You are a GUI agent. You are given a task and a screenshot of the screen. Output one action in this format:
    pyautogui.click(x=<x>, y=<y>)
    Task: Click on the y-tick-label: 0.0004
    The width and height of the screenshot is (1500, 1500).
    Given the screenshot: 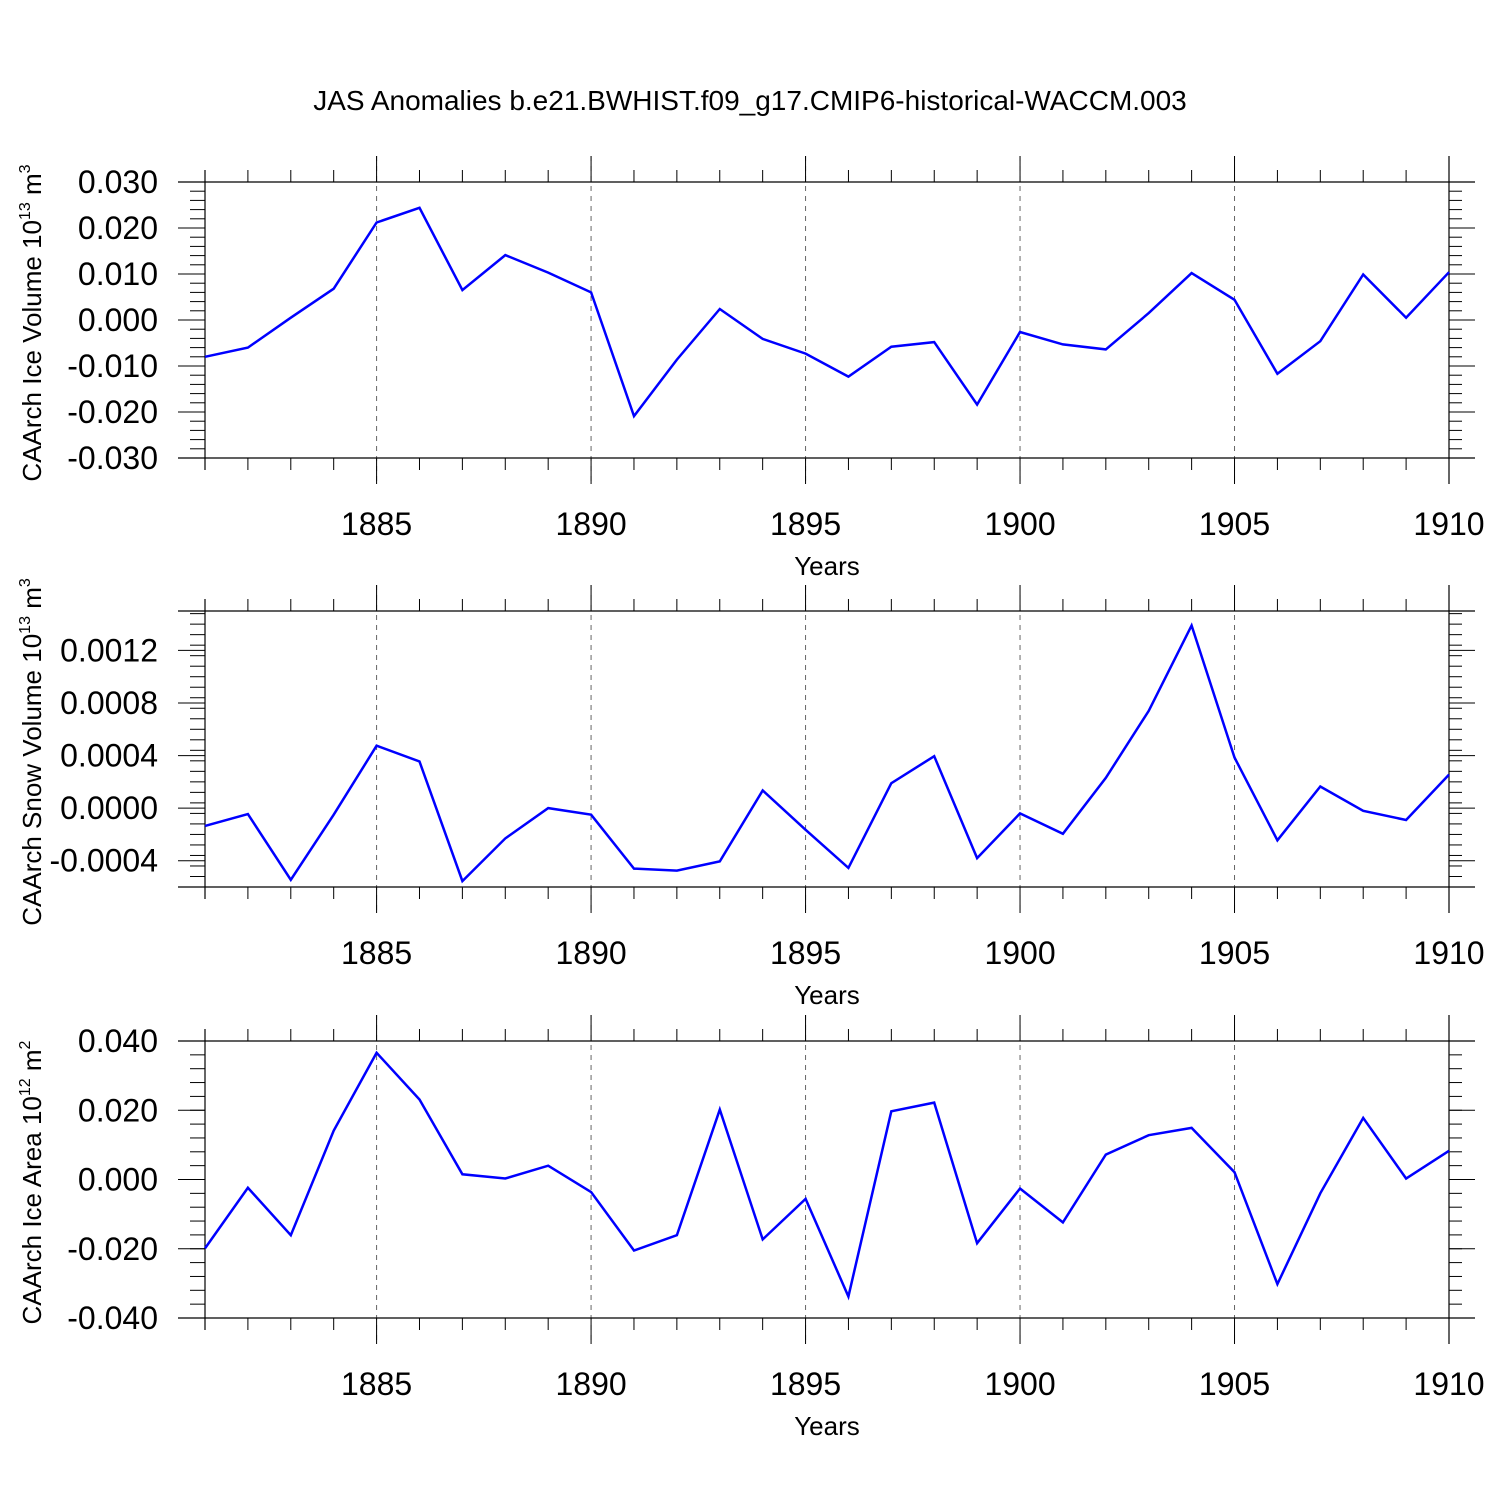 What is the action you would take?
    pyautogui.click(x=109, y=756)
    